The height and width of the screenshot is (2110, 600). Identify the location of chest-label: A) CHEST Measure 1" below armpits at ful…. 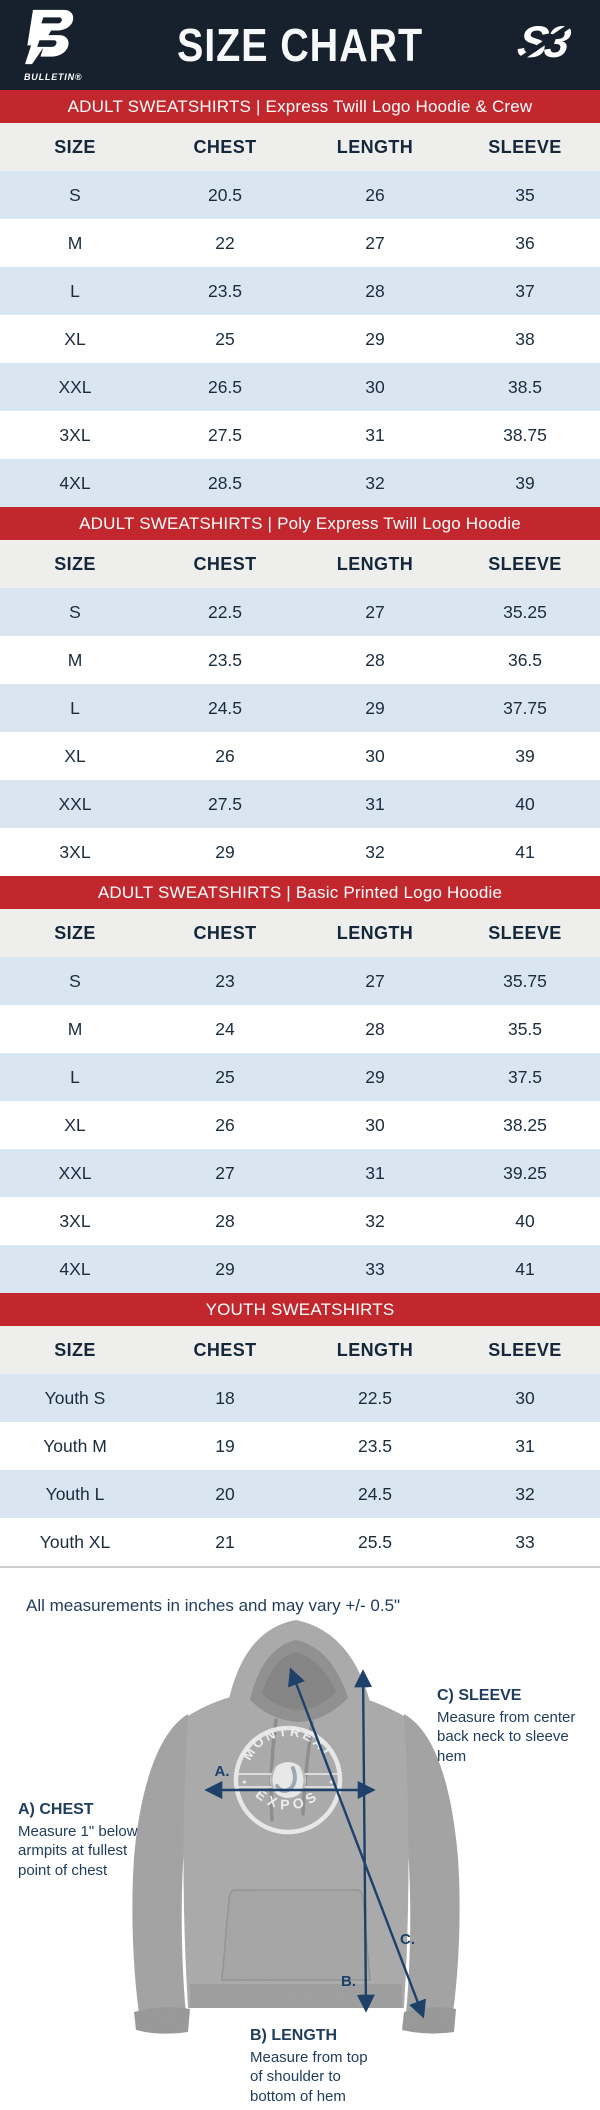
(79, 1840).